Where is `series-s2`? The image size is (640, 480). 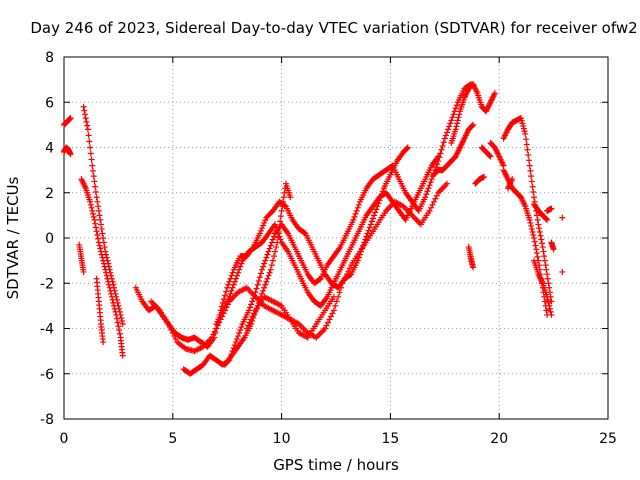 series-s2 is located at coordinates (67, 121).